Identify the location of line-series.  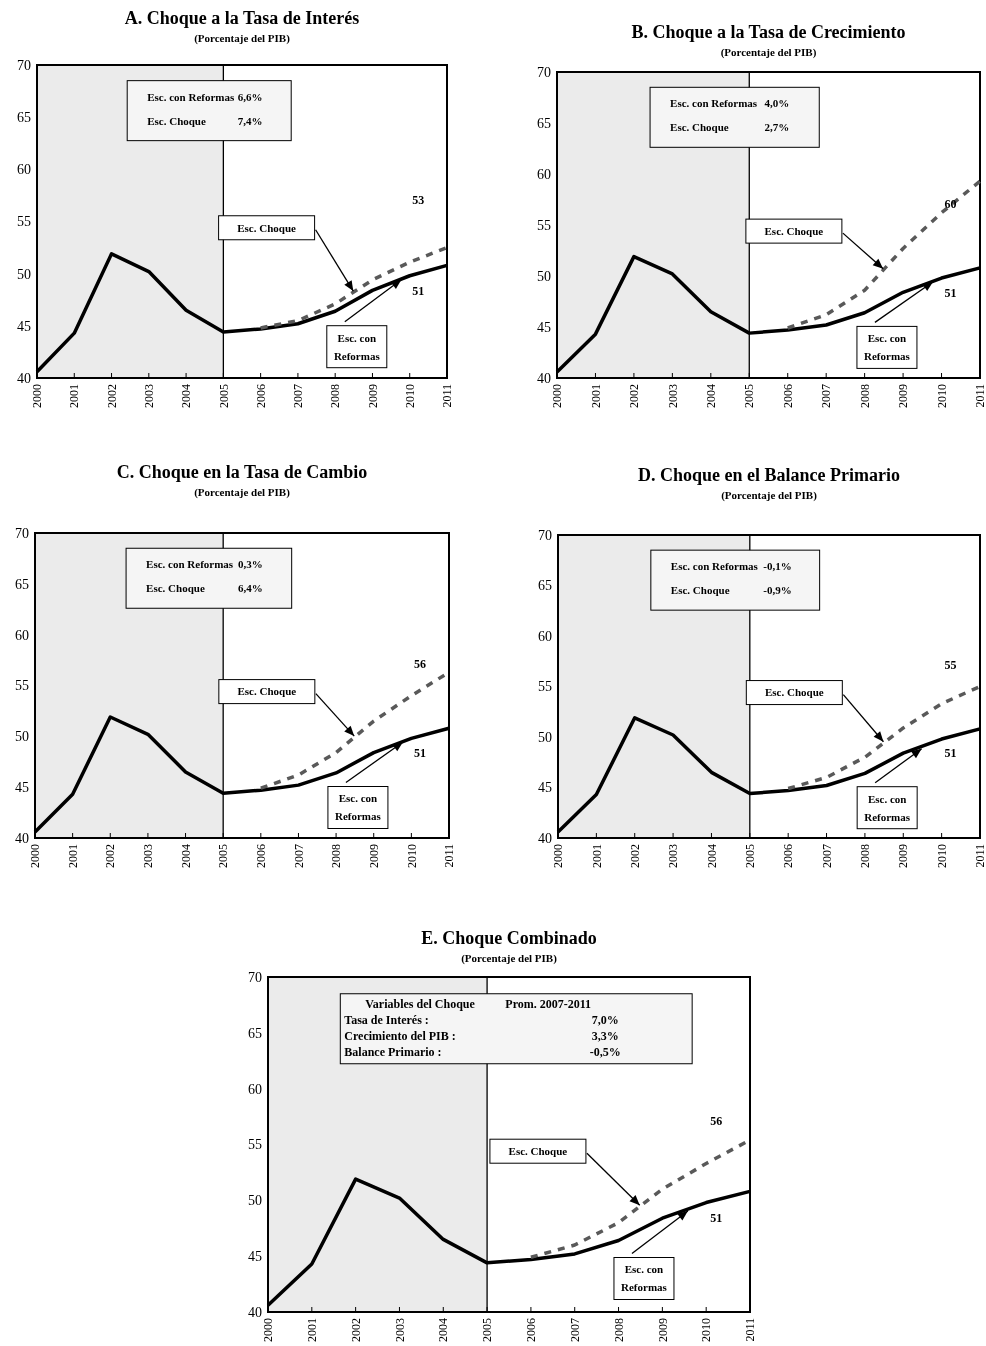
(884, 737).